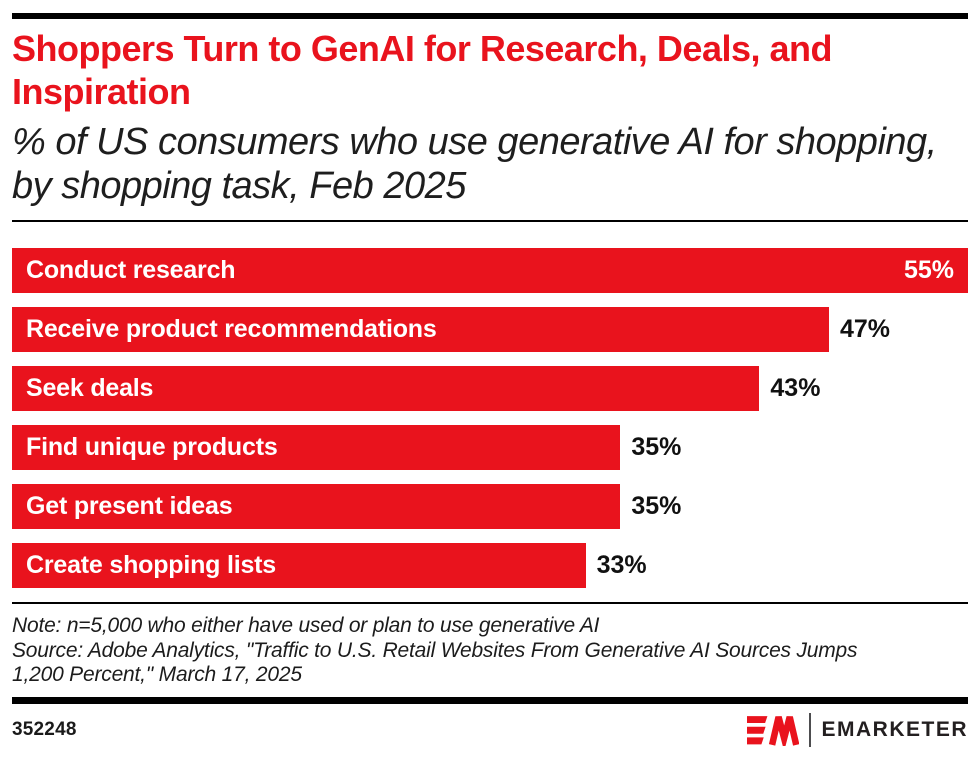 This screenshot has width=980, height=765. What do you see at coordinates (810, 729) in the screenshot?
I see `logo-divider` at bounding box center [810, 729].